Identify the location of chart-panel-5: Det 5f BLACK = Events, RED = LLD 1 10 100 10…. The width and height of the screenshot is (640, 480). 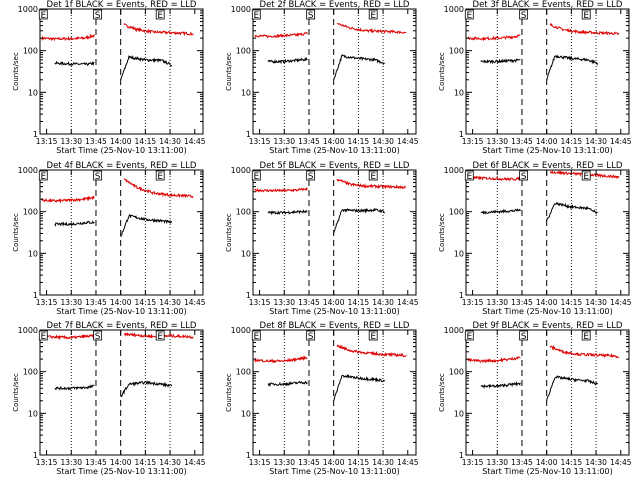
(322, 238).